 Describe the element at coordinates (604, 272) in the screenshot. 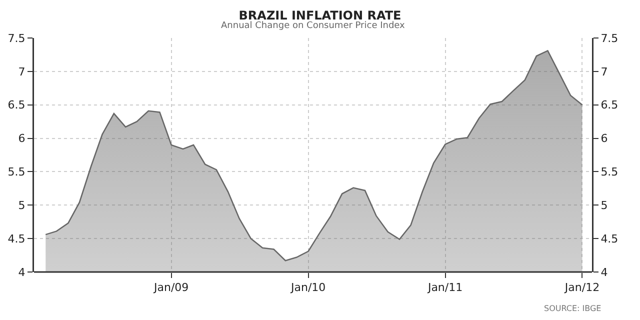

I see `y2-tick-label: 4` at that location.